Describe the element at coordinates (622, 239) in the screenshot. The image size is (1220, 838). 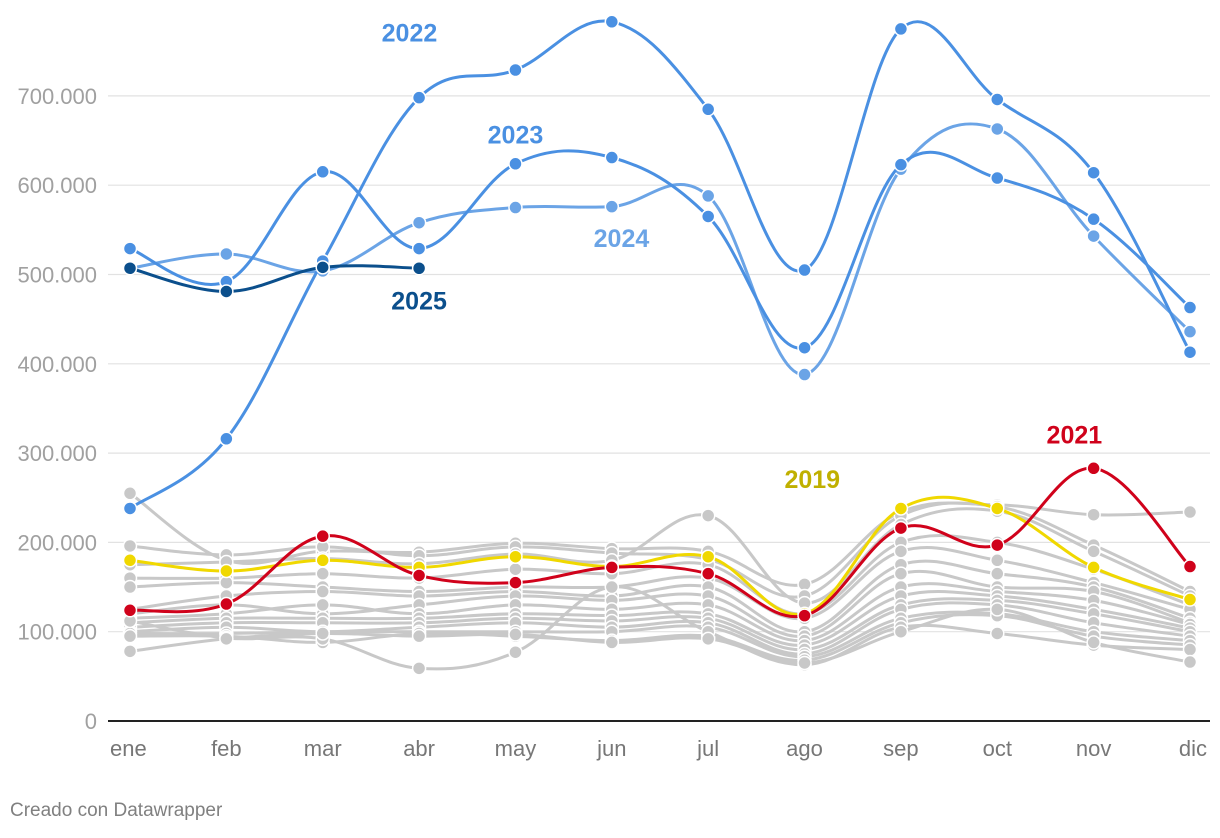
I see `series-label-2024: 2024` at that location.